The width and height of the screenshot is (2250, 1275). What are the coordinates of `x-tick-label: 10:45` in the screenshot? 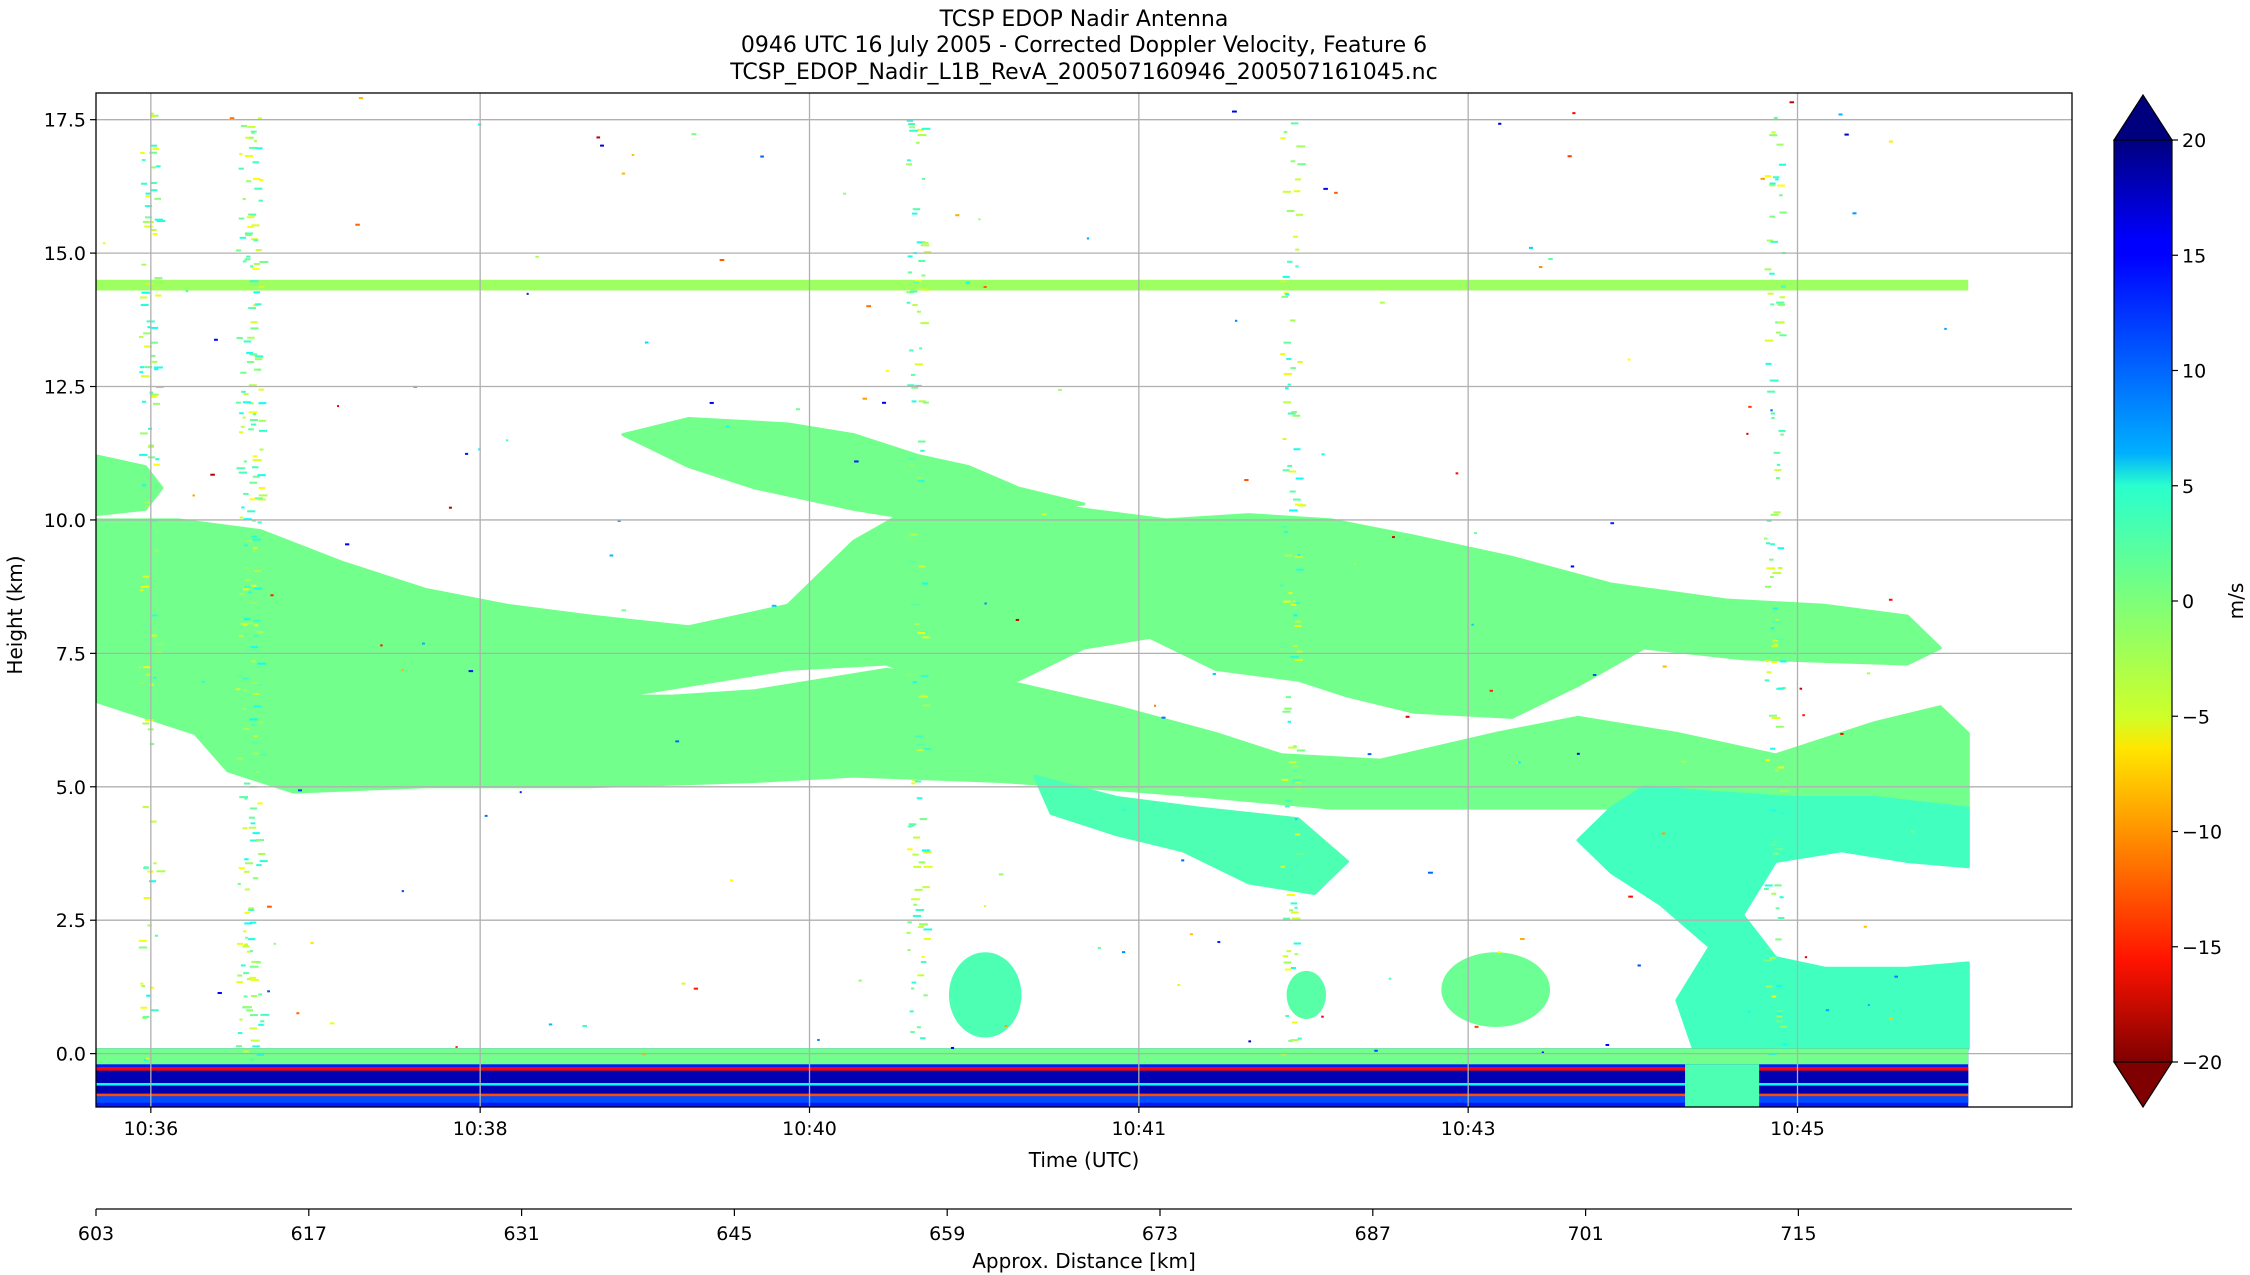 It's located at (1797, 1129).